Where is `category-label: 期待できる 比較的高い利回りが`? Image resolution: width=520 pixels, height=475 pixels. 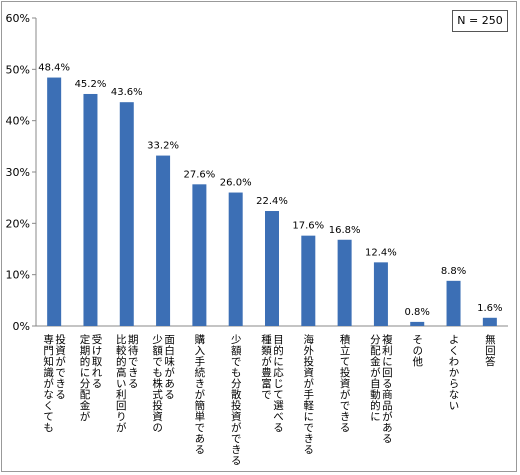 category-label: 期待できる 比較的高い利回りが is located at coordinates (126, 383).